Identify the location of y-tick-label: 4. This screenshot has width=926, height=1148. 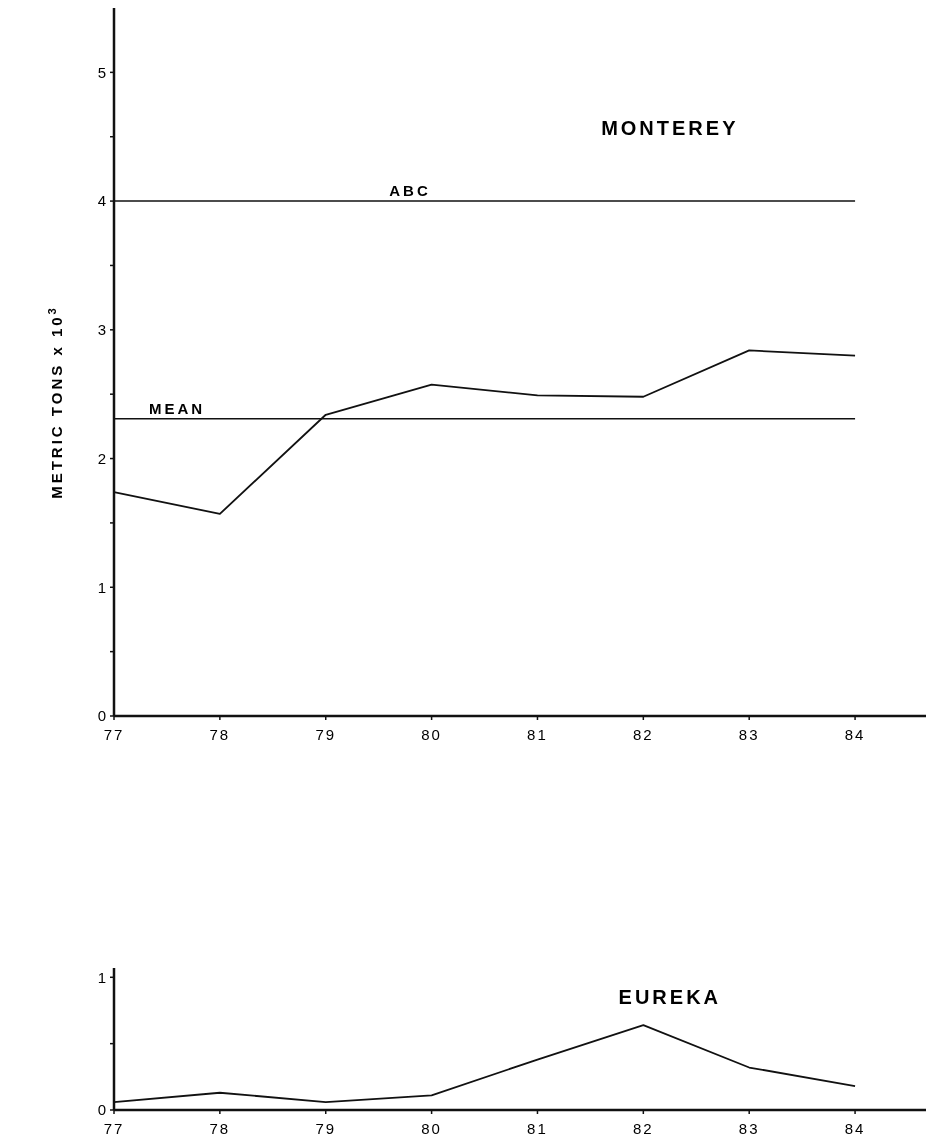
(101, 201).